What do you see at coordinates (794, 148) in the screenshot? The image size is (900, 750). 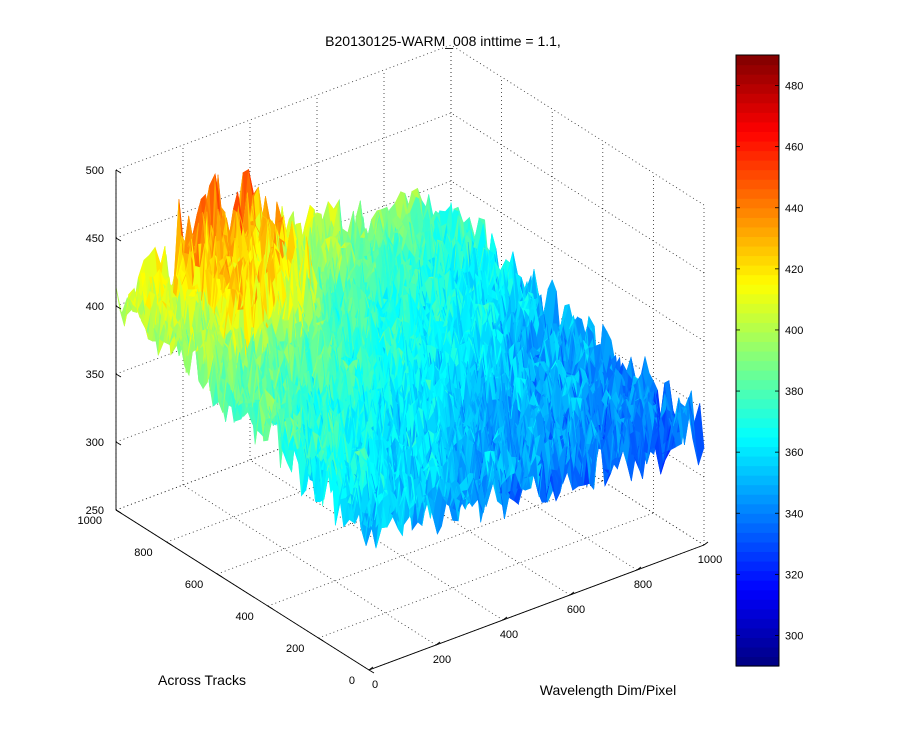 I see `colorbar-tick-label: 460` at bounding box center [794, 148].